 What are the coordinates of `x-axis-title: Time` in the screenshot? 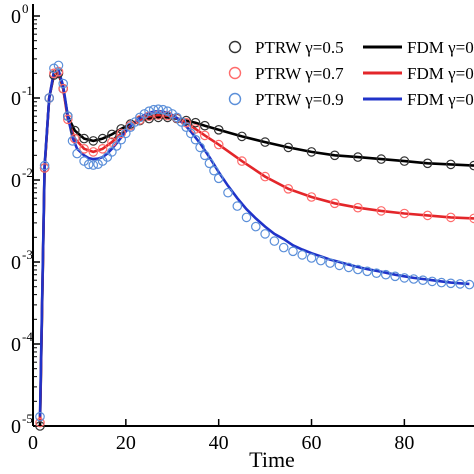 It's located at (272, 459).